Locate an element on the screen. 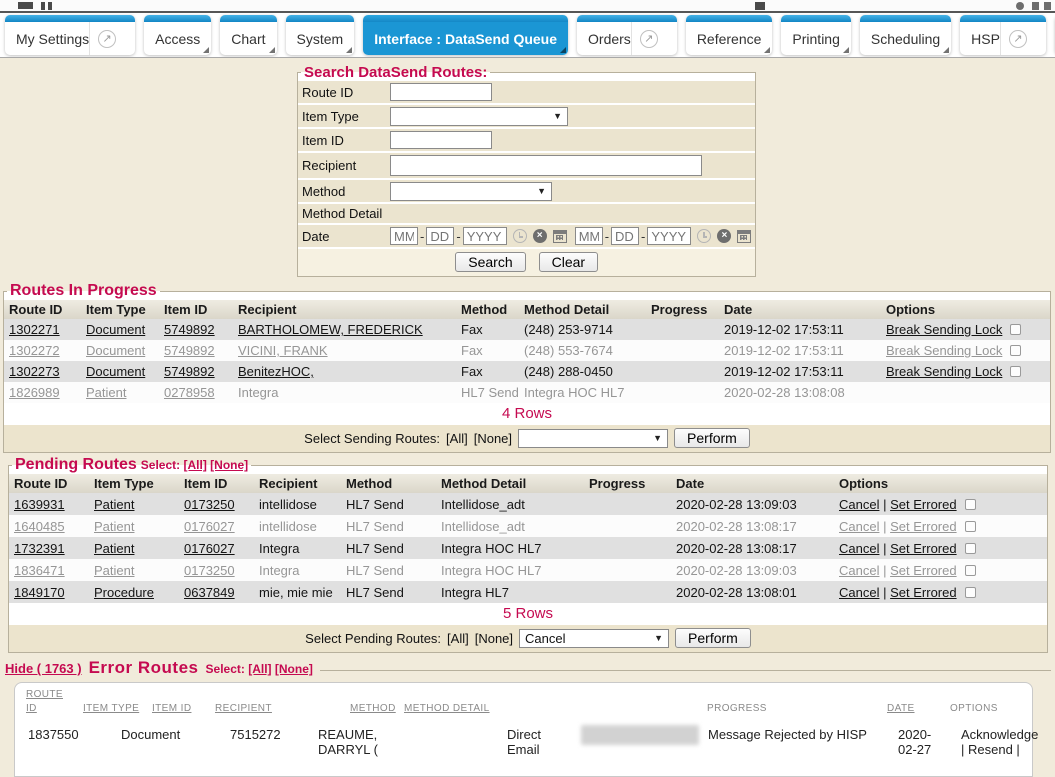  route-id-link: 1302272 is located at coordinates (34, 350).